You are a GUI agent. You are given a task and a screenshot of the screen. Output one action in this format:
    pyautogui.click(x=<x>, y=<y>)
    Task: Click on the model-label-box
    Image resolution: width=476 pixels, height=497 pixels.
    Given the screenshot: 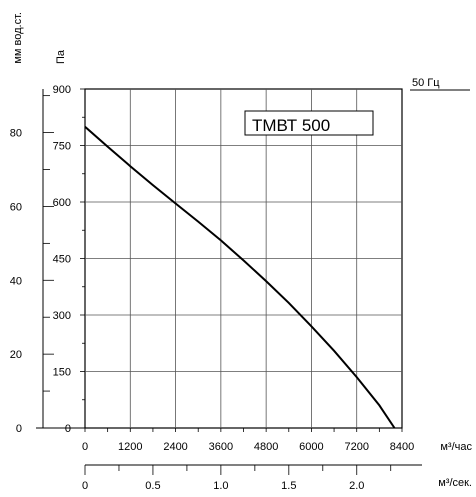 What is the action you would take?
    pyautogui.click(x=309, y=123)
    